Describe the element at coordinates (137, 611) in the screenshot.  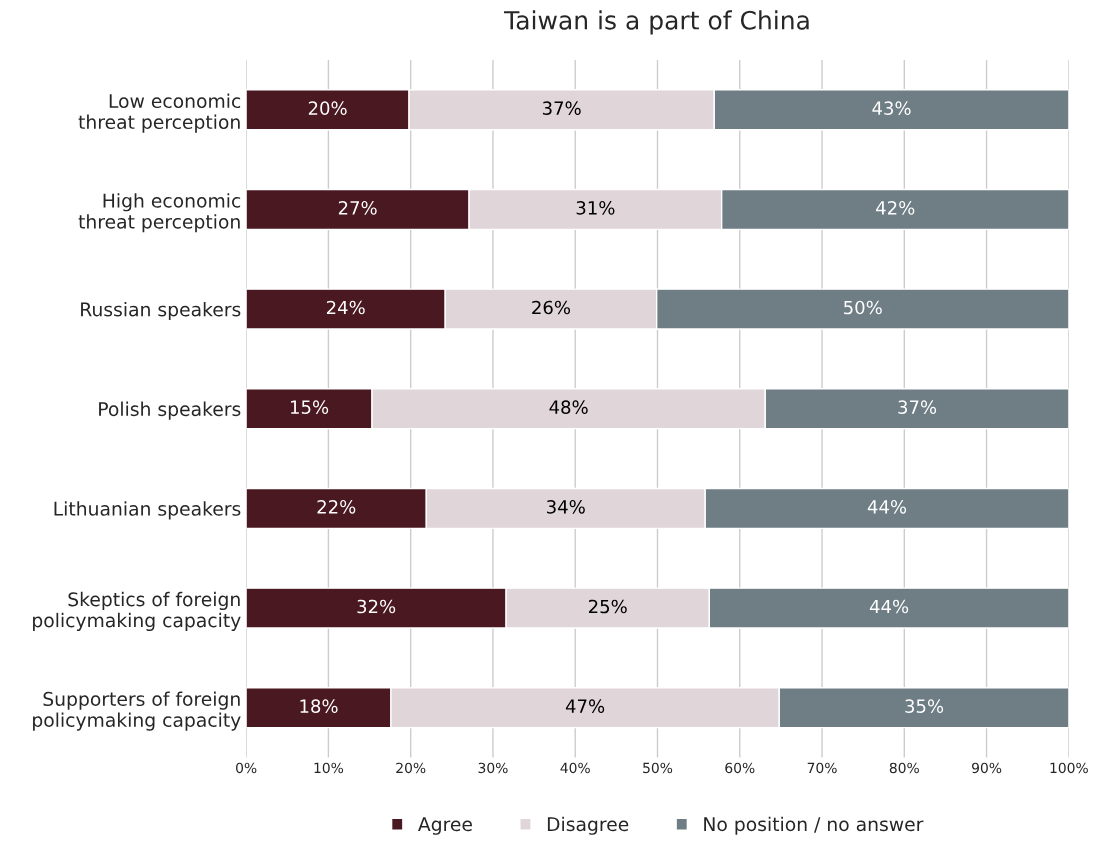
I see `y-tick-label: Skeptics of foreign policymaking capacity` at that location.